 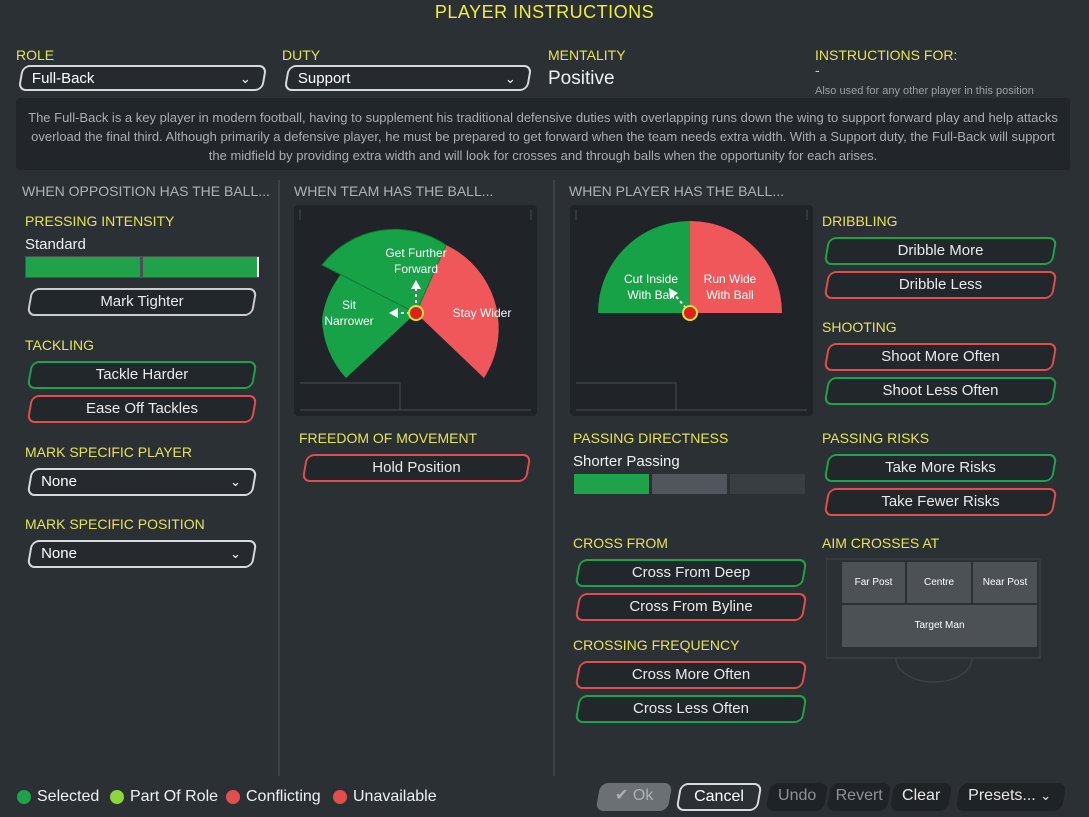 I want to click on cut-inside-zone, so click(x=644, y=267).